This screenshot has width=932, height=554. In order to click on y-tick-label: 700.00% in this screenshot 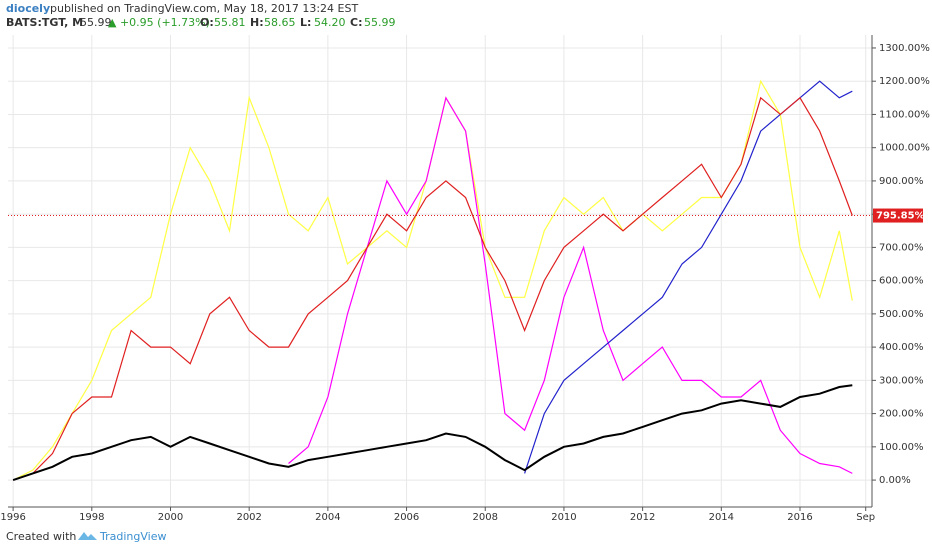, I will do `click(901, 247)`.